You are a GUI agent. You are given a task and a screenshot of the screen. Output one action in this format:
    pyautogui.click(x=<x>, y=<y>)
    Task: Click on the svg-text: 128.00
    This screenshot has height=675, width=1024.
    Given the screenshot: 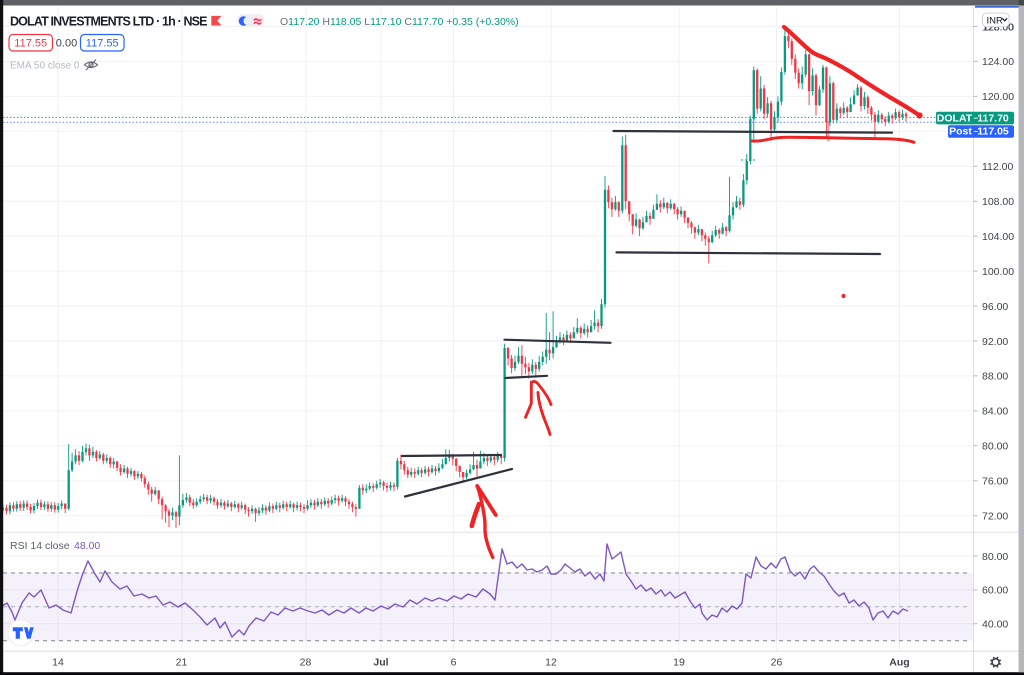 What is the action you would take?
    pyautogui.click(x=998, y=28)
    